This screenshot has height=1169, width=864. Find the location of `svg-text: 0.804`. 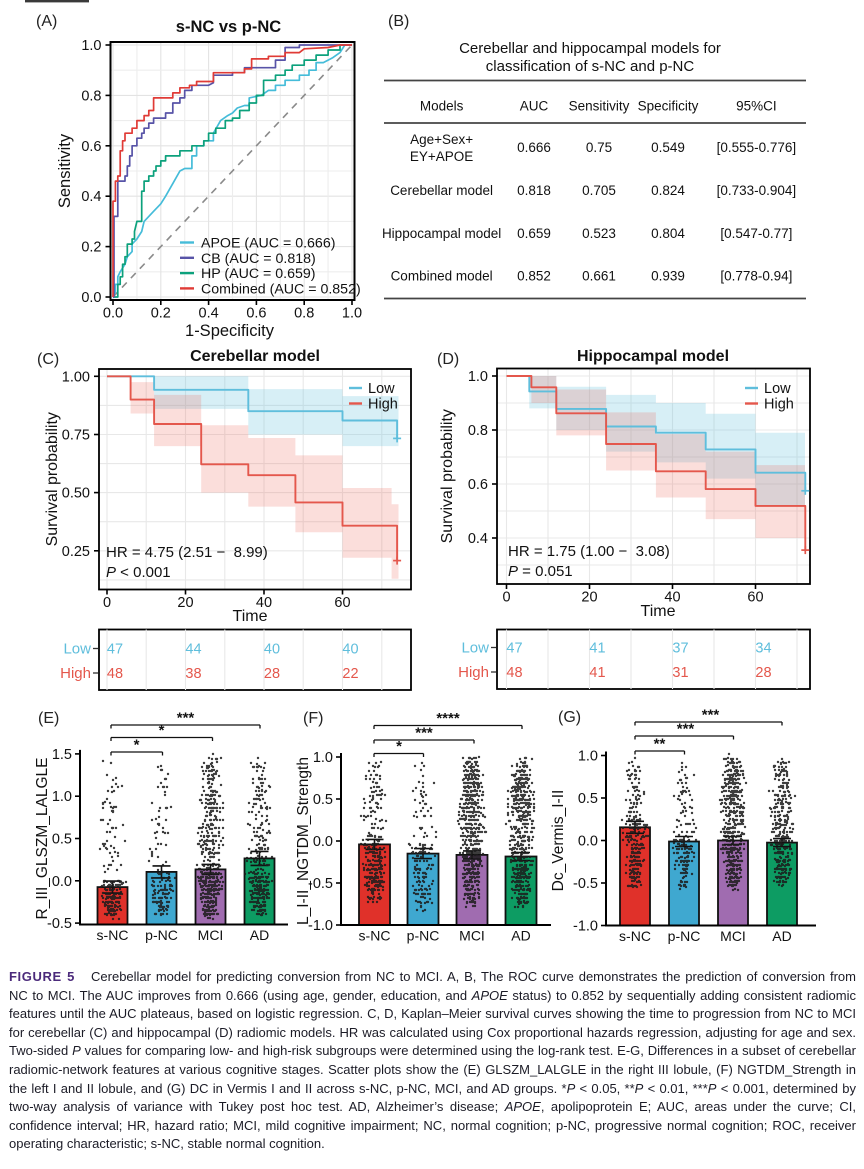

svg-text: 0.804 is located at coordinates (668, 233).